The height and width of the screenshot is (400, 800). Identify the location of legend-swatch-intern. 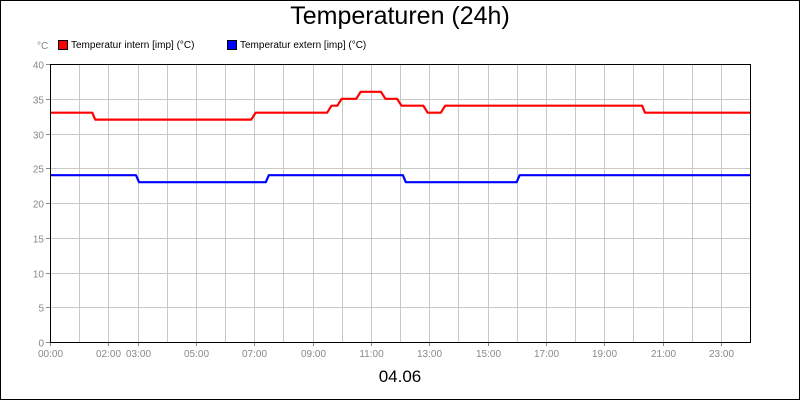
(63, 45).